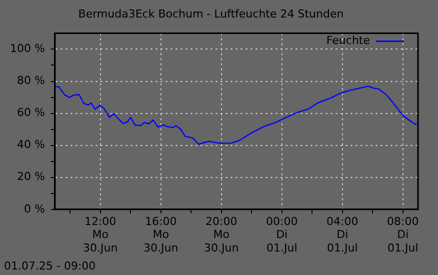  I want to click on x-tick-label: 16:00 Mo 30.Jun, so click(160, 234).